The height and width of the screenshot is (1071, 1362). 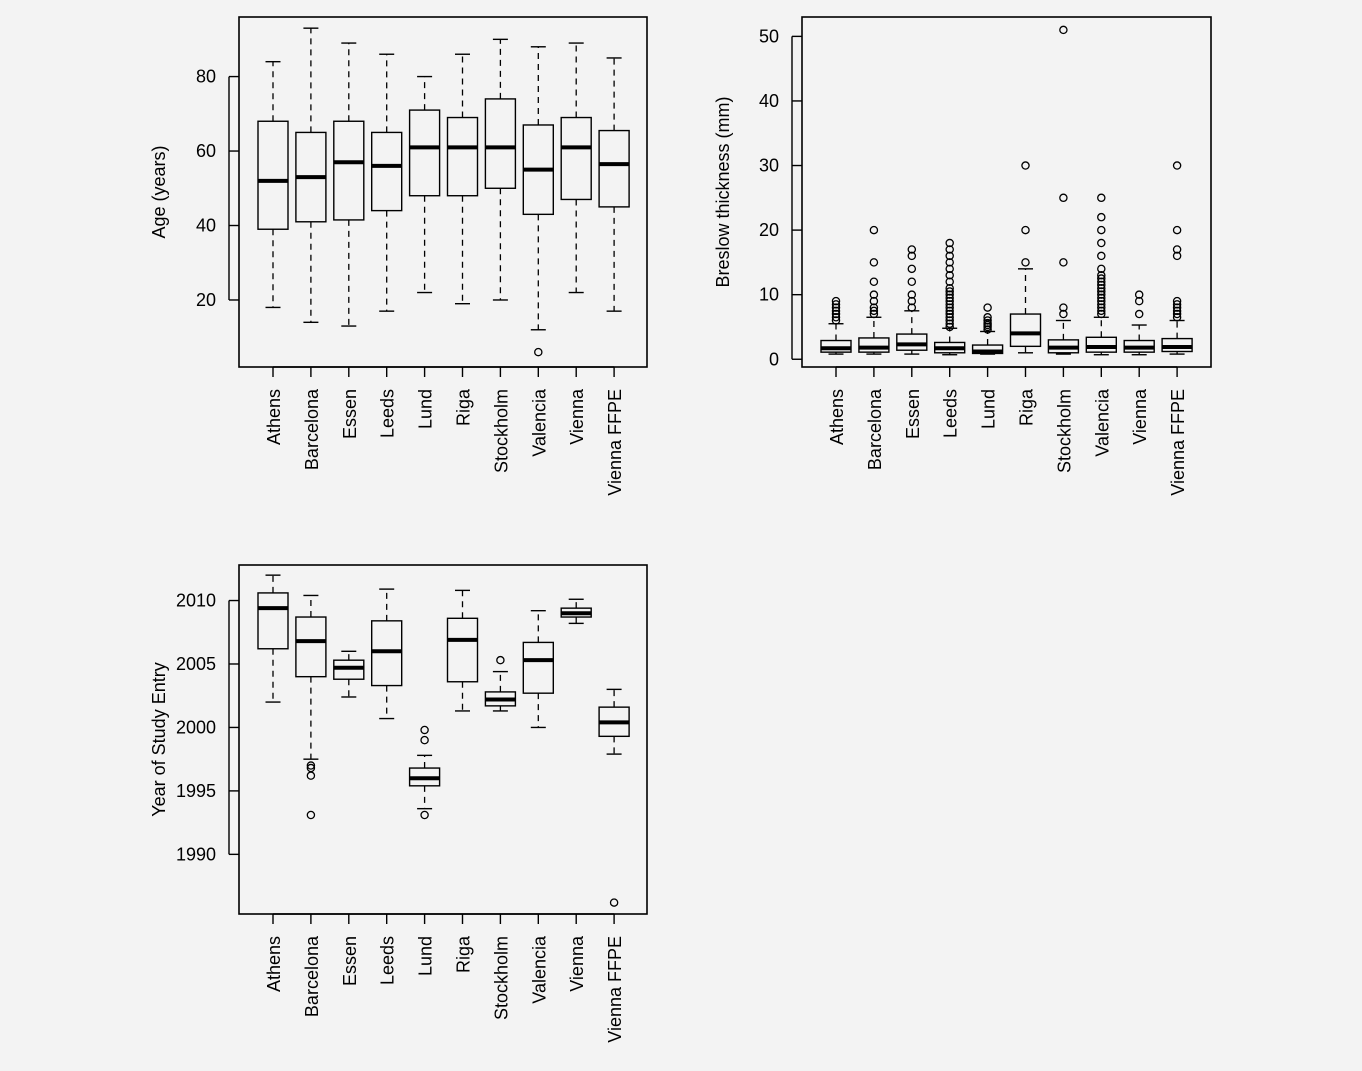 I want to click on x-tick-label: Stockholm, so click(x=501, y=978).